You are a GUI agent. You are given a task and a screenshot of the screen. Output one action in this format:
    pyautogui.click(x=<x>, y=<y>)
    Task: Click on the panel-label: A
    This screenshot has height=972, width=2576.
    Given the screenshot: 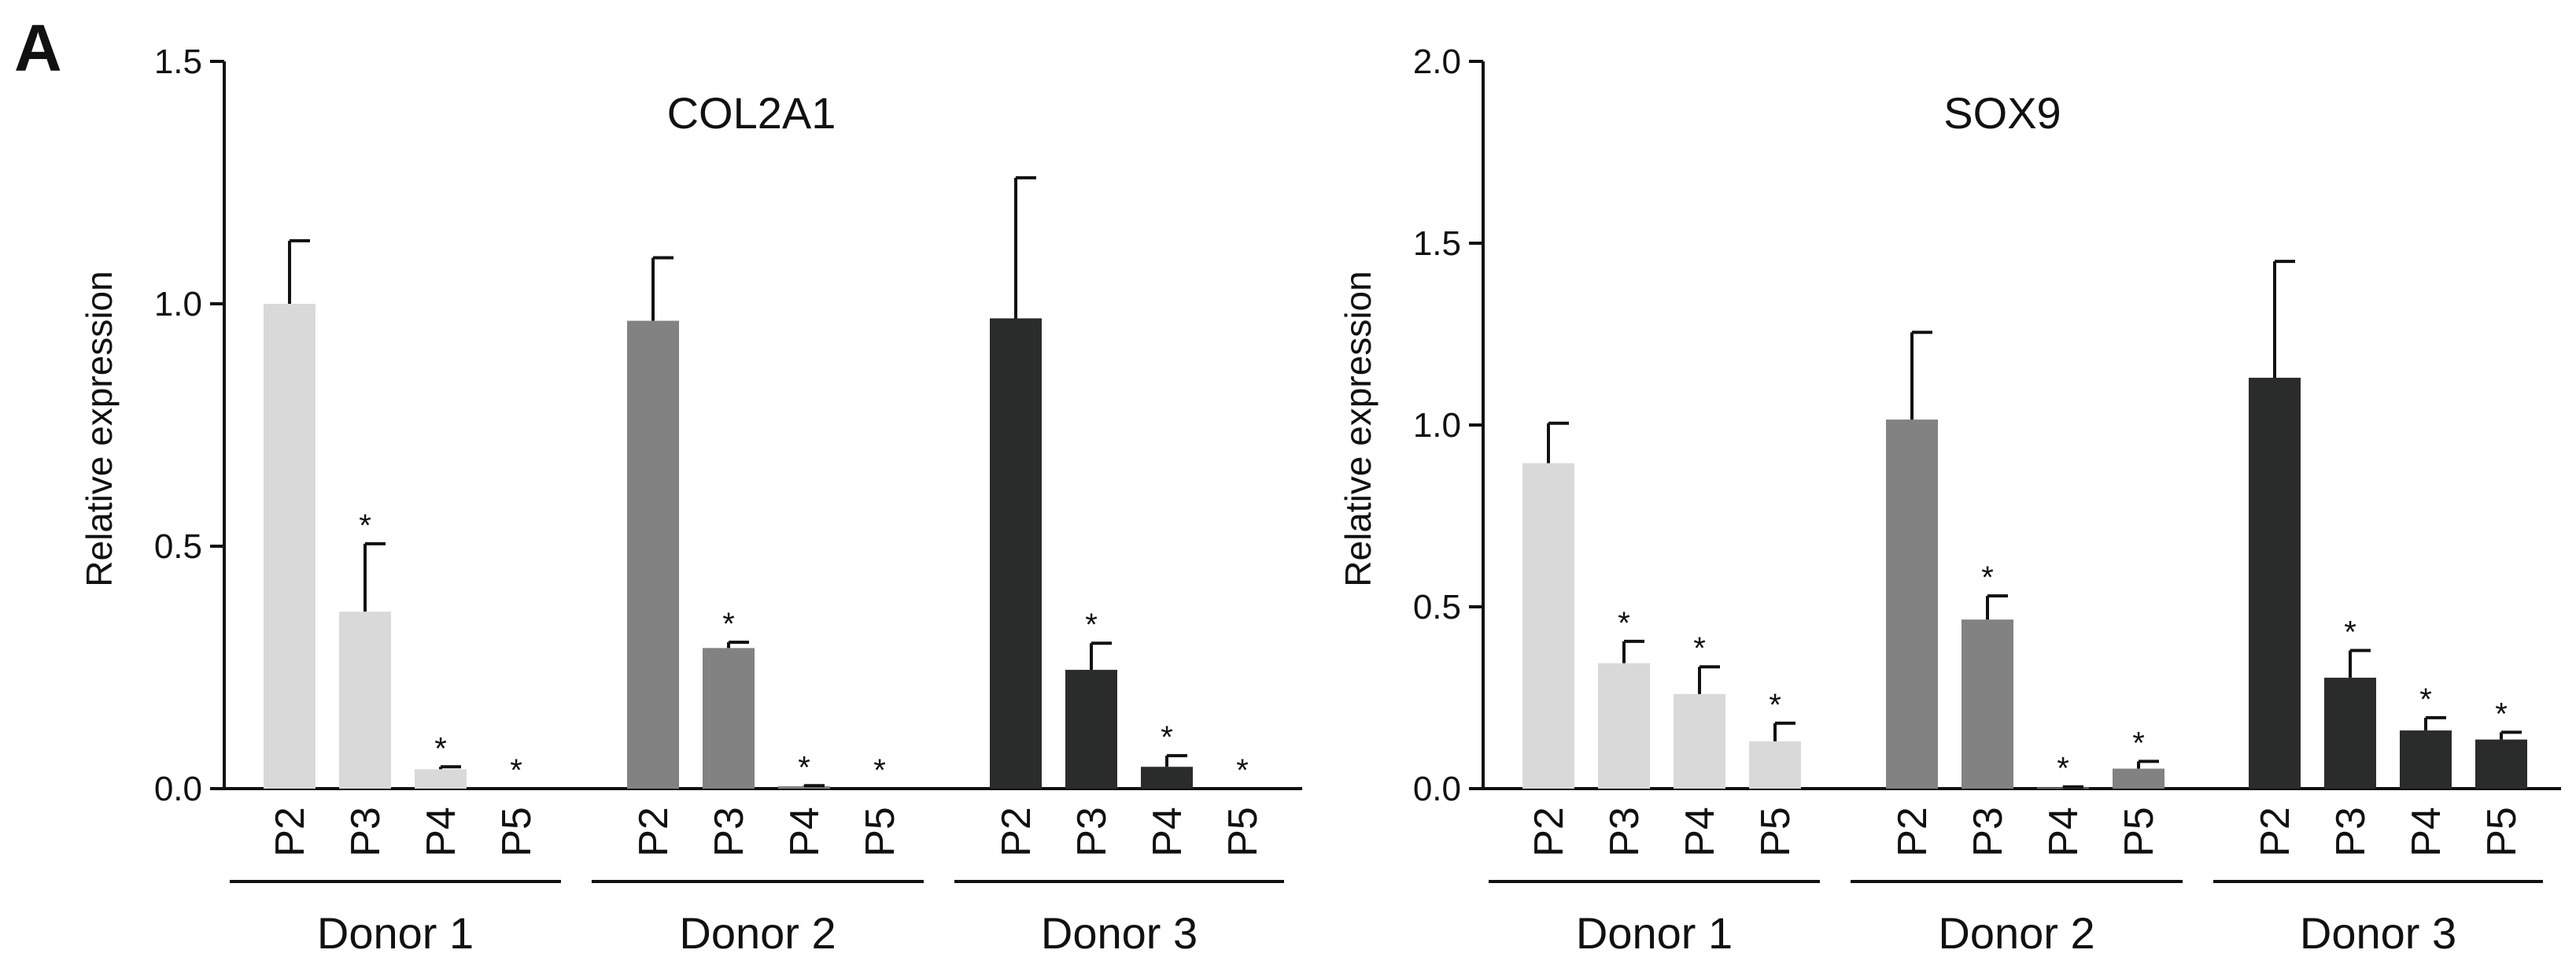 What is the action you would take?
    pyautogui.click(x=38, y=48)
    